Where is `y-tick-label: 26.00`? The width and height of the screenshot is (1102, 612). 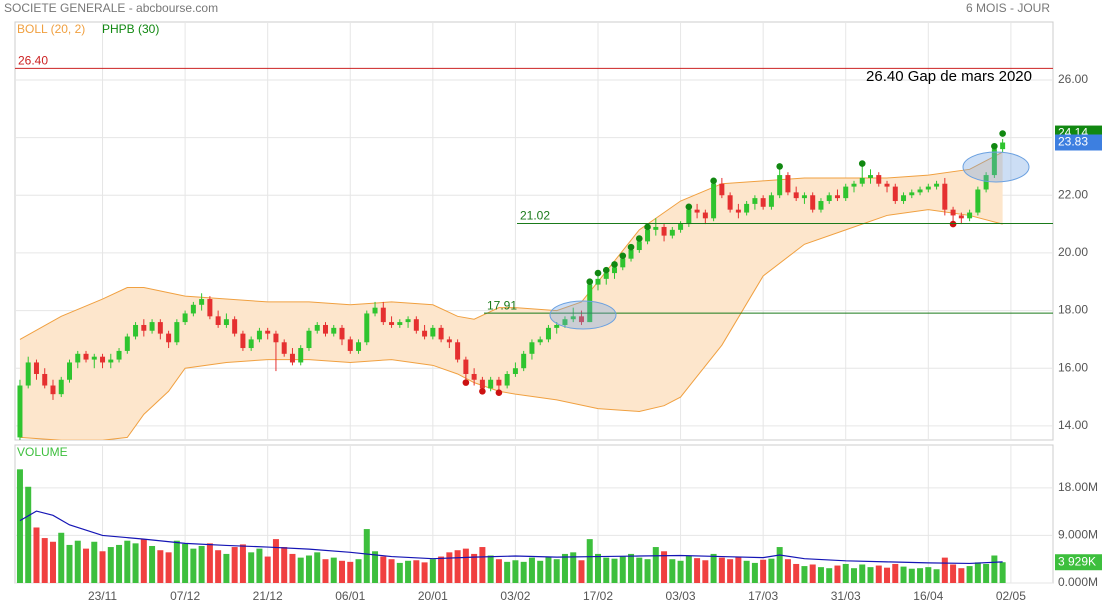
y-tick-label: 26.00 is located at coordinates (1073, 79).